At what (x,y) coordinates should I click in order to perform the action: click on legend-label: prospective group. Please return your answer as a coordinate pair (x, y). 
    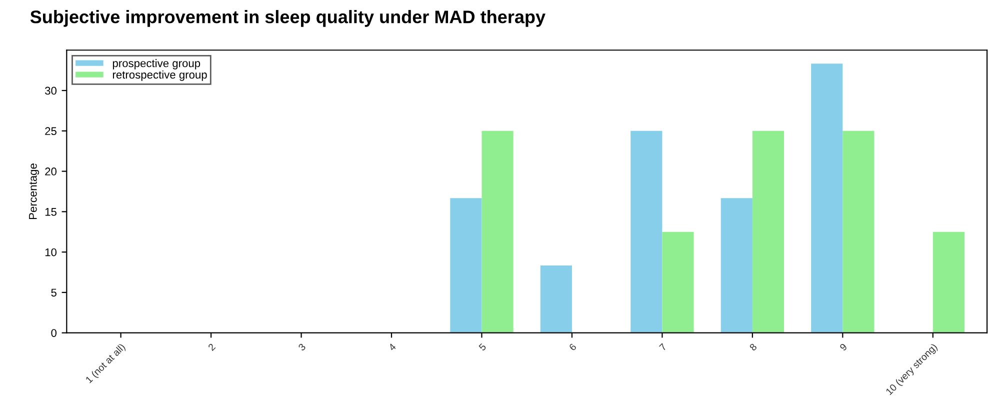
    Looking at the image, I should click on (156, 64).